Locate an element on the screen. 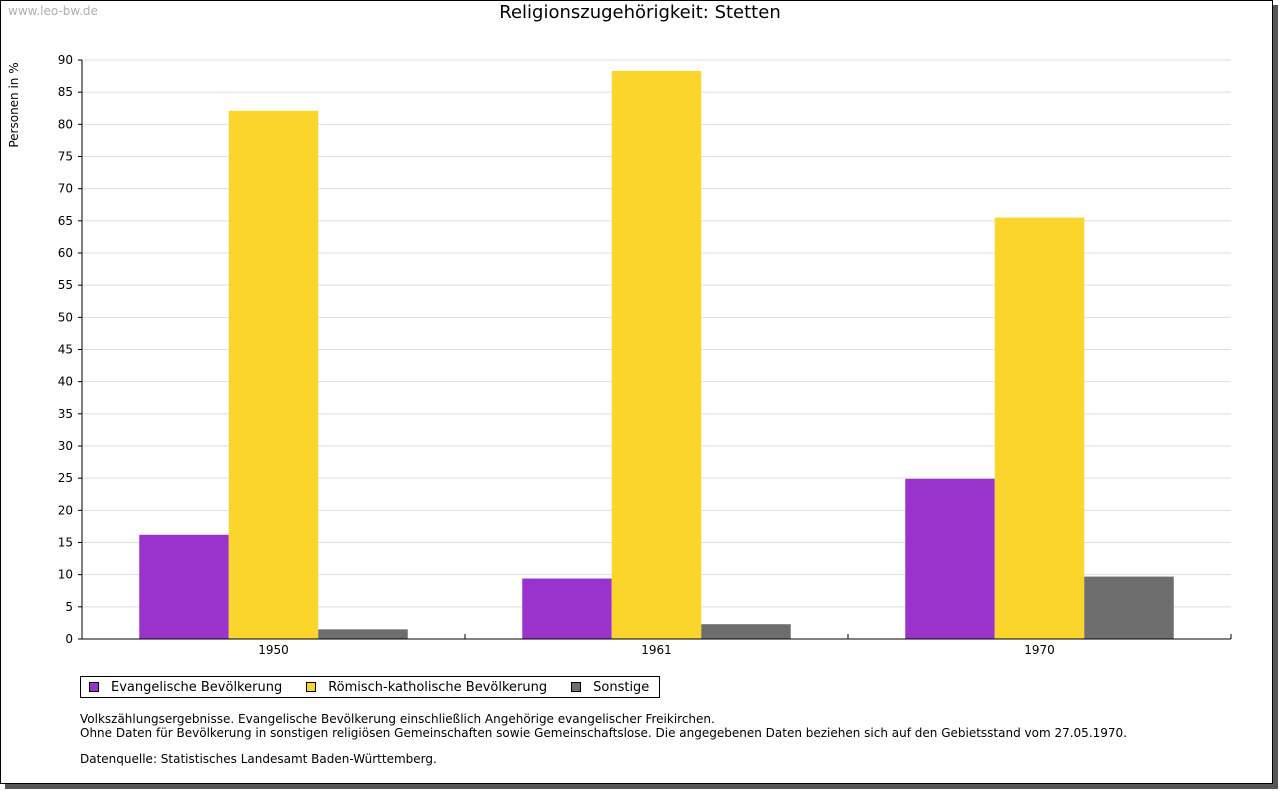 The height and width of the screenshot is (791, 1280). legend-item: Römisch-katholische Bevölkerung is located at coordinates (426, 687).